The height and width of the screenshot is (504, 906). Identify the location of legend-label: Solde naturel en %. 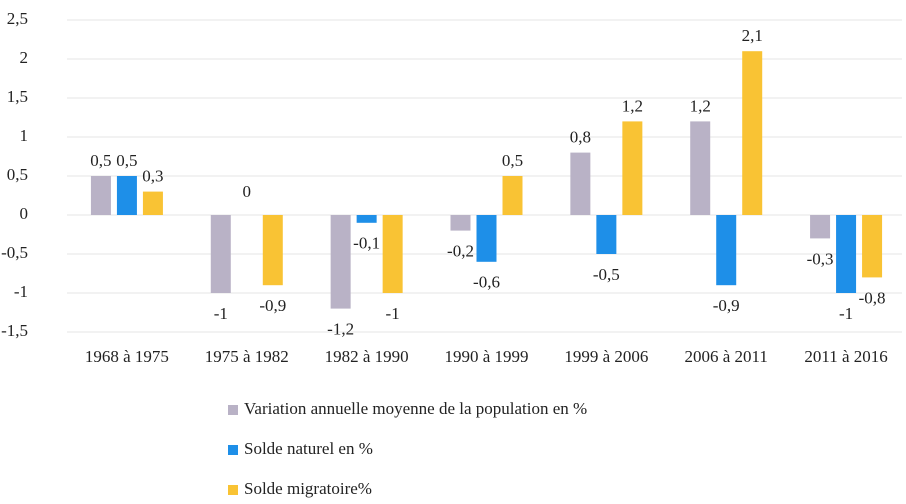
(308, 448).